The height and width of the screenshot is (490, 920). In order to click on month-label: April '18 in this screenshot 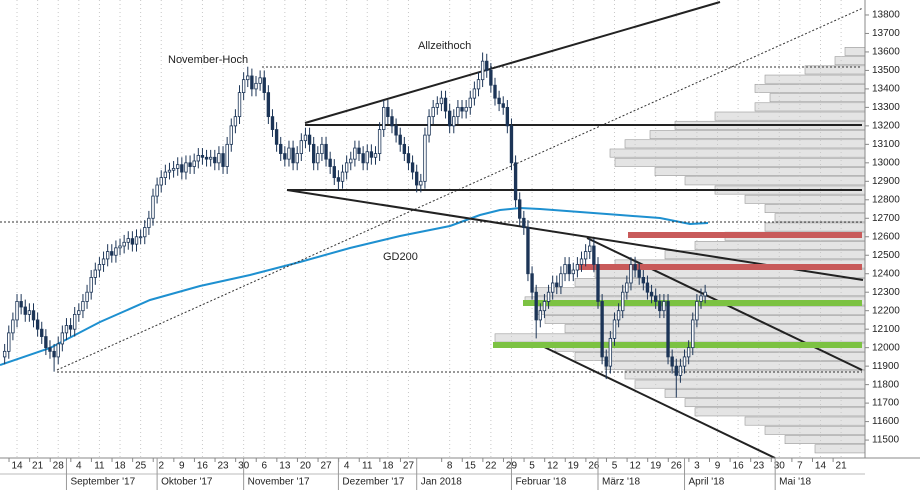, I will do `click(707, 482)`.